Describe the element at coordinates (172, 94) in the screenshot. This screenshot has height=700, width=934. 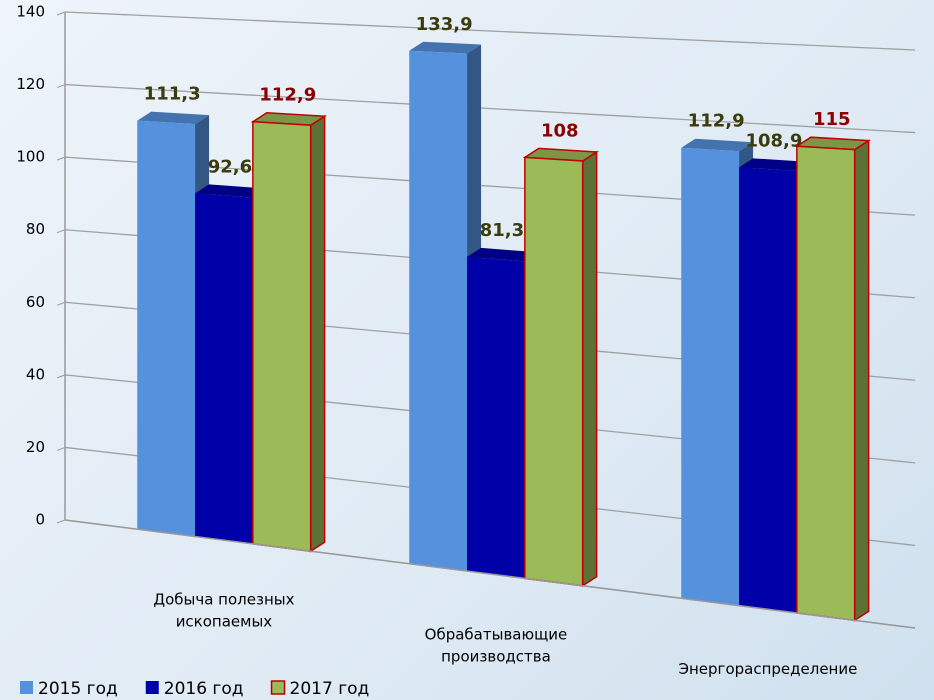
I see `value-label: 111,3` at that location.